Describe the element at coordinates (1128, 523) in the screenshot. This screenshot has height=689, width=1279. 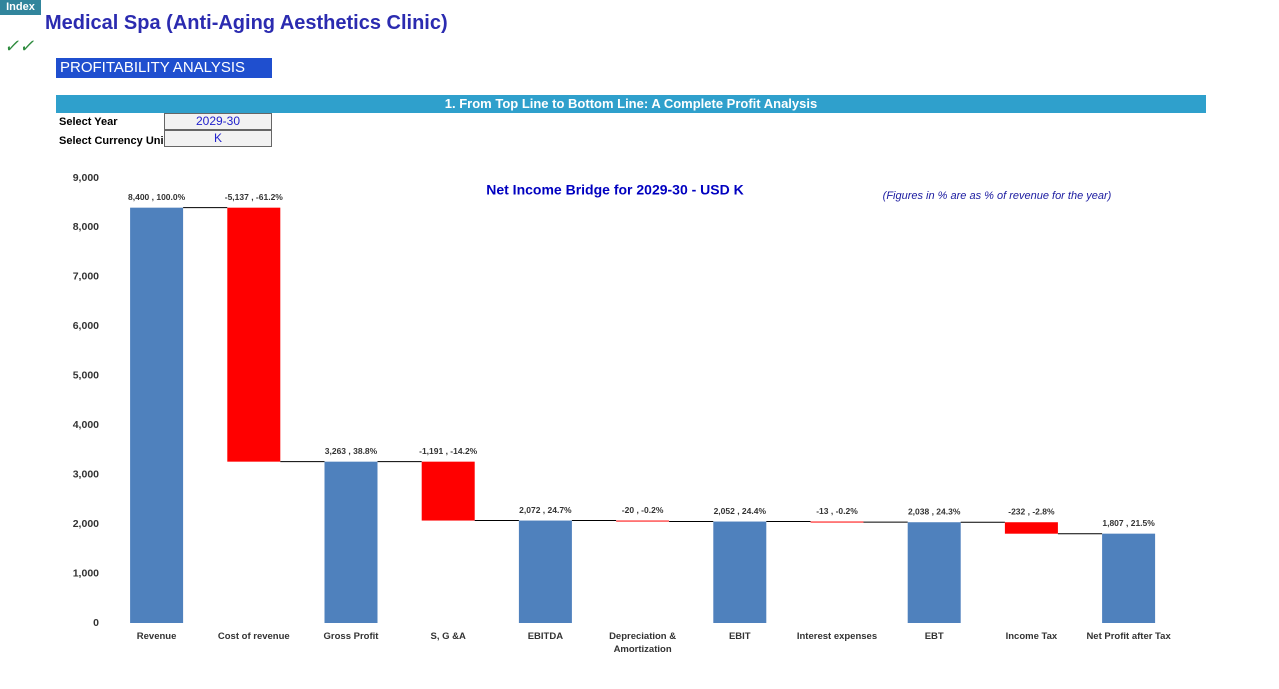
I see `value-label: 1,807 , 21.5%` at that location.